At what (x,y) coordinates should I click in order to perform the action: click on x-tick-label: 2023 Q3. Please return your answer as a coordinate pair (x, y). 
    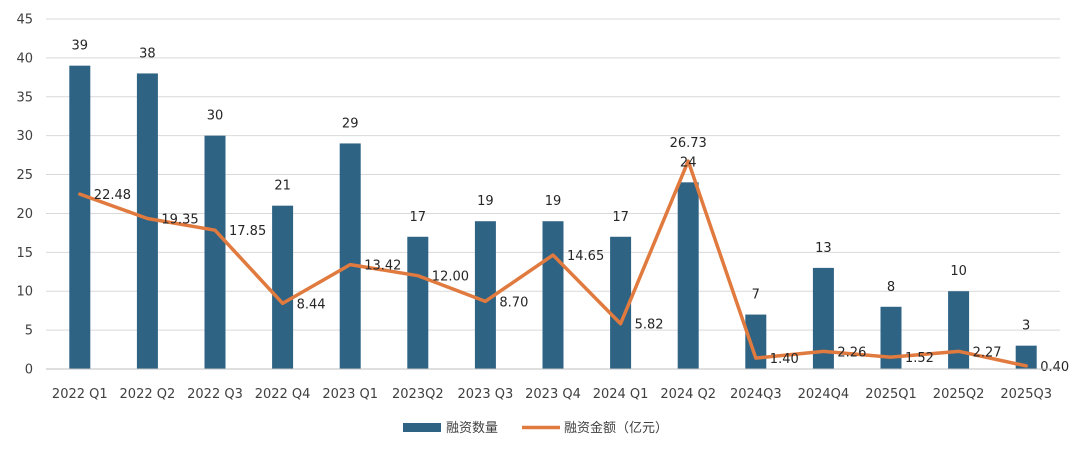
    Looking at the image, I should click on (486, 394).